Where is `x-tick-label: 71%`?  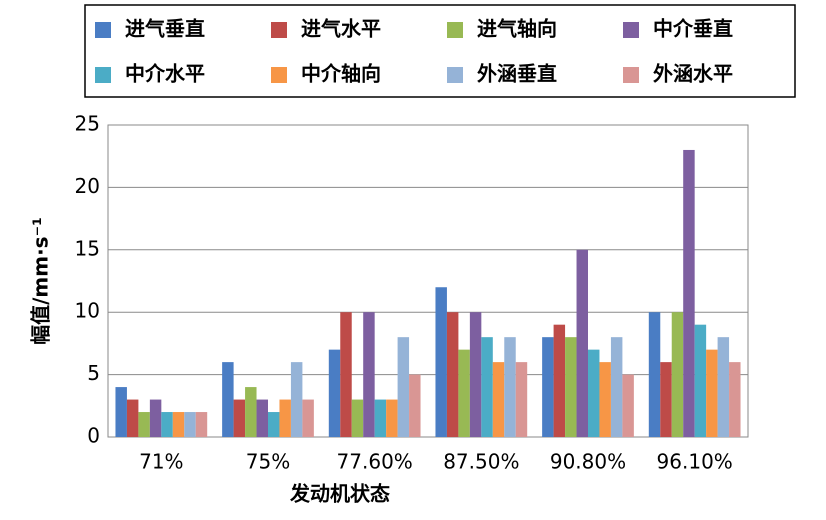 x-tick-label: 71% is located at coordinates (161, 462).